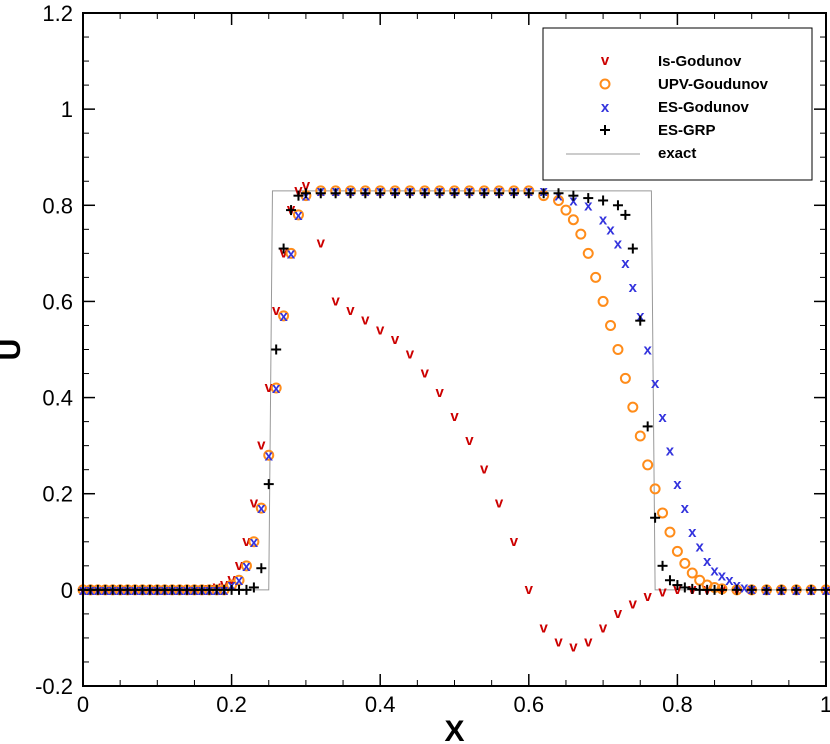 The width and height of the screenshot is (830, 744). What do you see at coordinates (825, 704) in the screenshot?
I see `x-tick-label: 1` at bounding box center [825, 704].